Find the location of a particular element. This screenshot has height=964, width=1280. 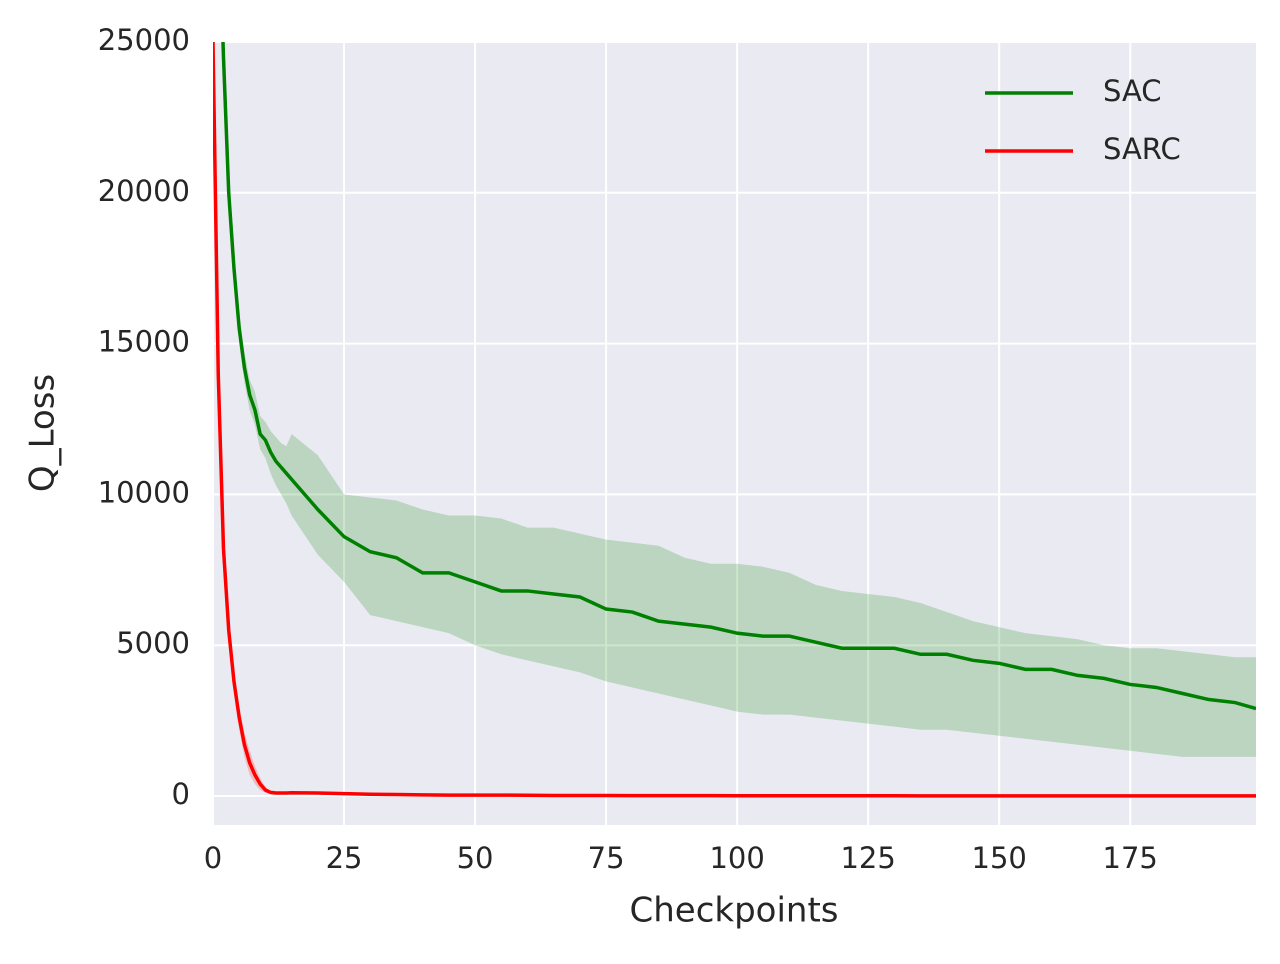

y-axis-label: Q_Loss is located at coordinates (43, 433).